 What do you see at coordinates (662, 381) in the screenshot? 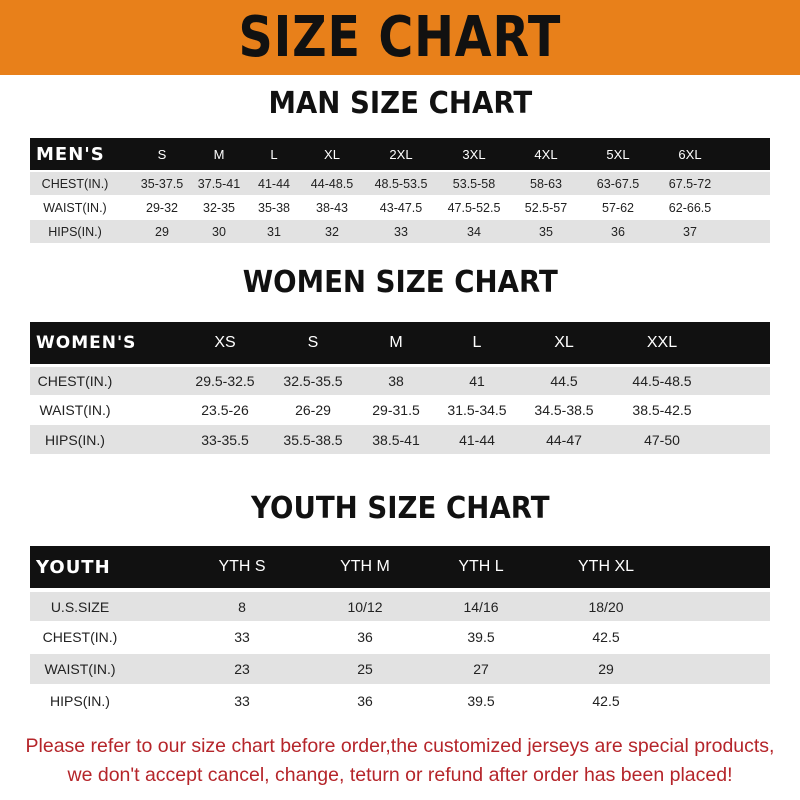
I see `table-cell: 44.5-48.5` at bounding box center [662, 381].